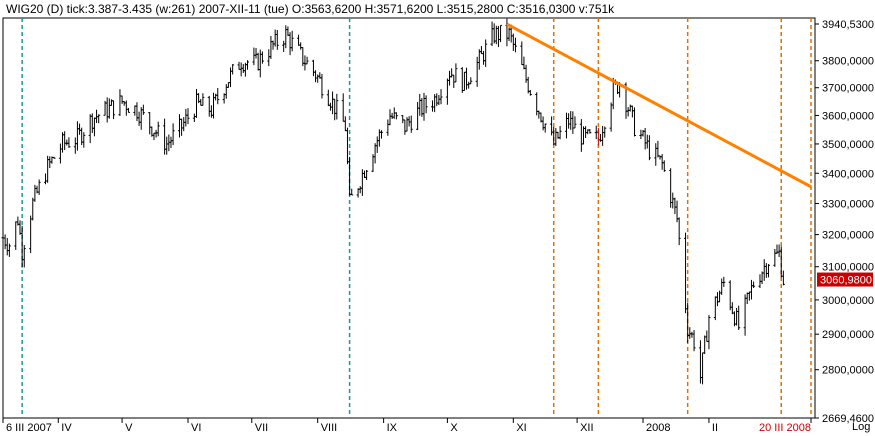  Describe the element at coordinates (848, 335) in the screenshot. I see `y-tick-label: 2900,0000` at that location.